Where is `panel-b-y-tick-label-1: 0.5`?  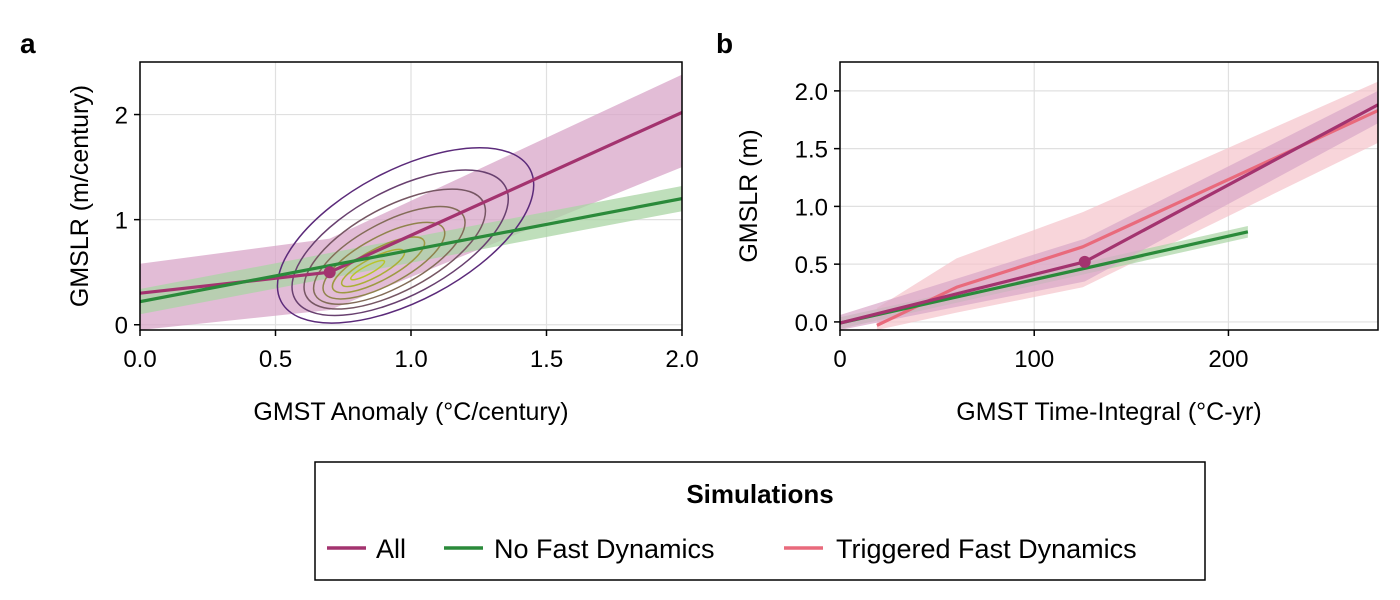 panel-b-y-tick-label-1: 0.5 is located at coordinates (811, 265).